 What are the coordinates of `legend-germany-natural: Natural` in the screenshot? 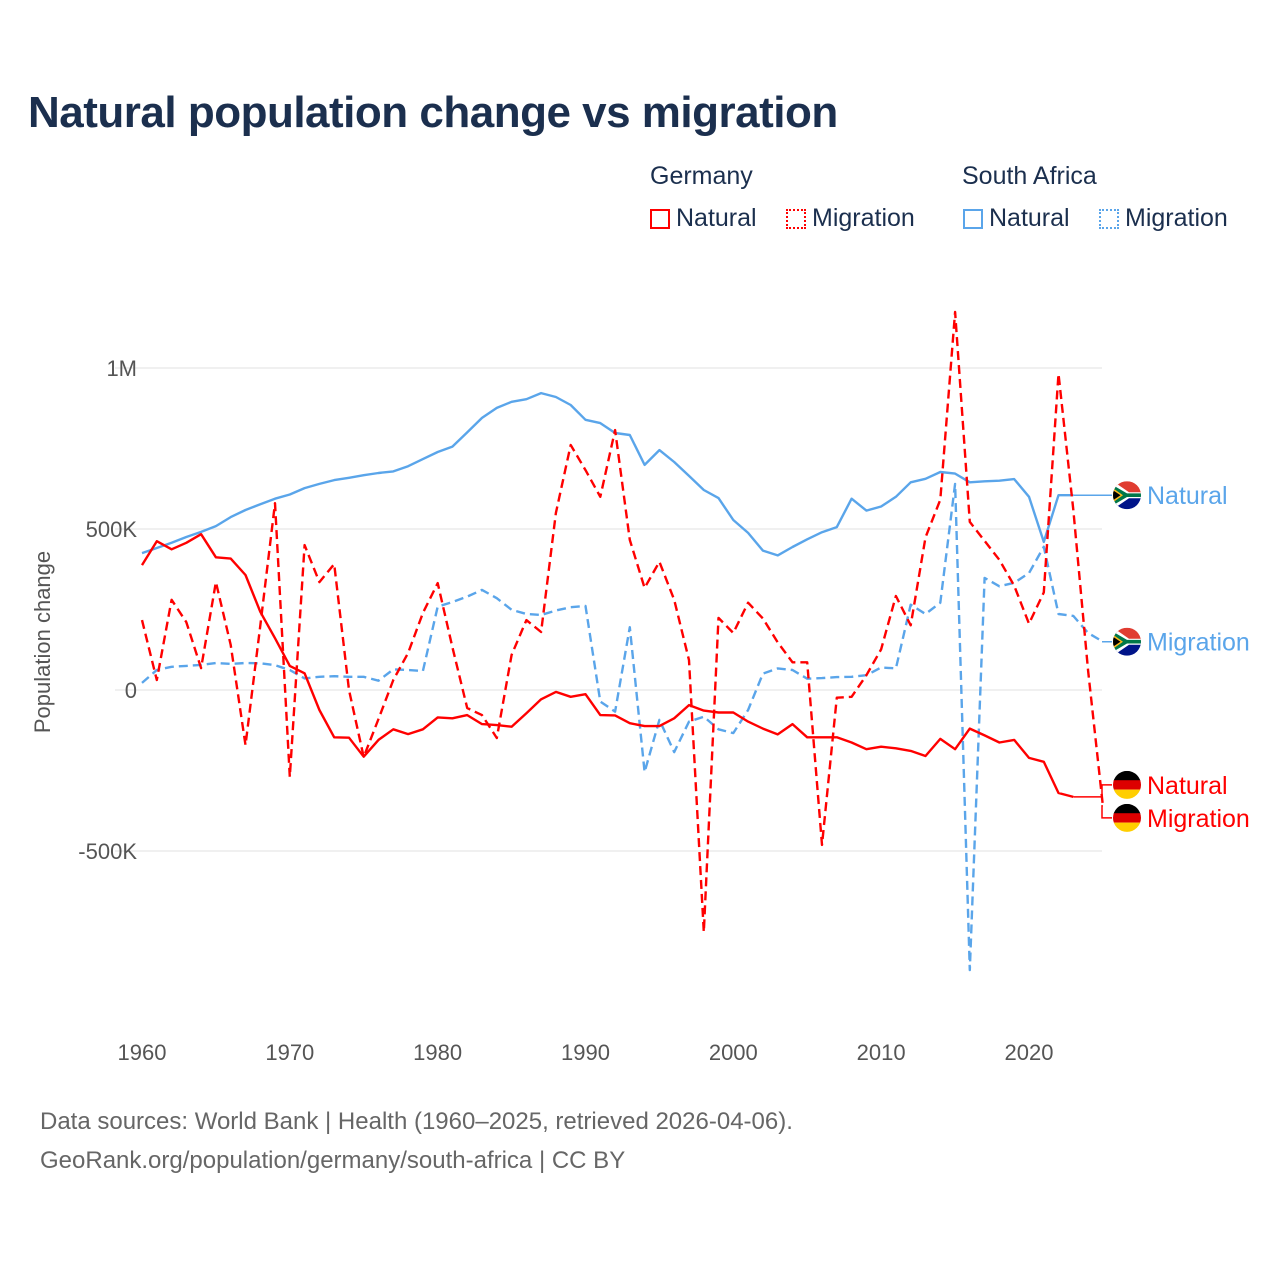 It's located at (703, 218).